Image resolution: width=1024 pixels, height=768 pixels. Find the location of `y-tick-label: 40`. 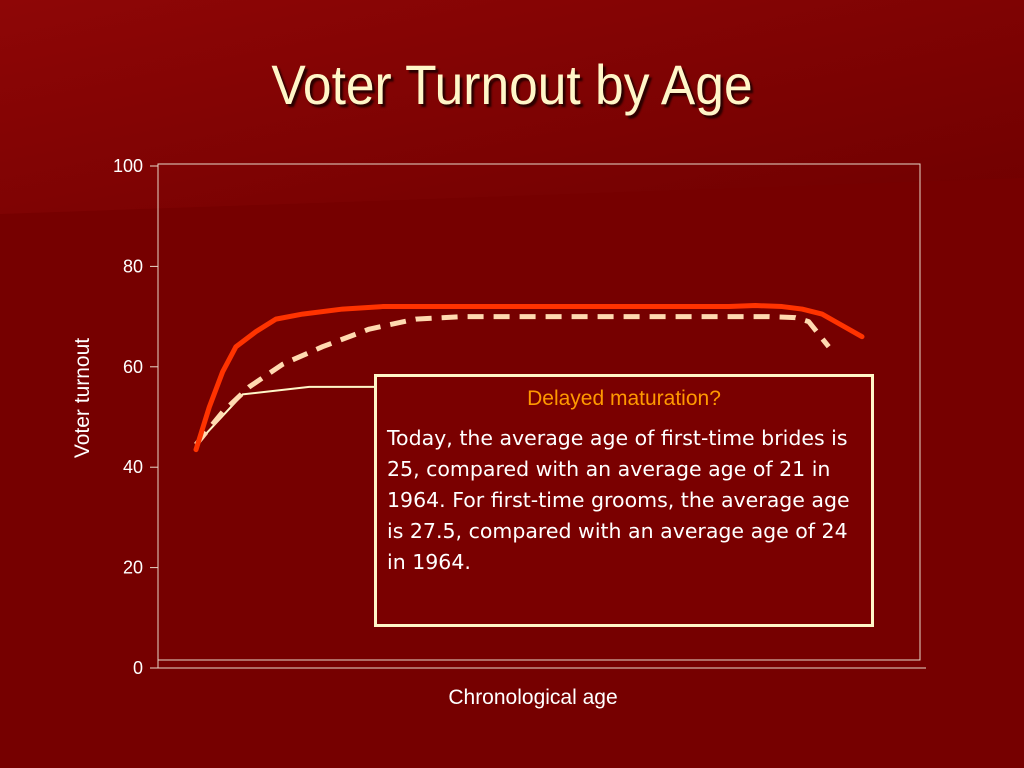

y-tick-label: 40 is located at coordinates (133, 467).